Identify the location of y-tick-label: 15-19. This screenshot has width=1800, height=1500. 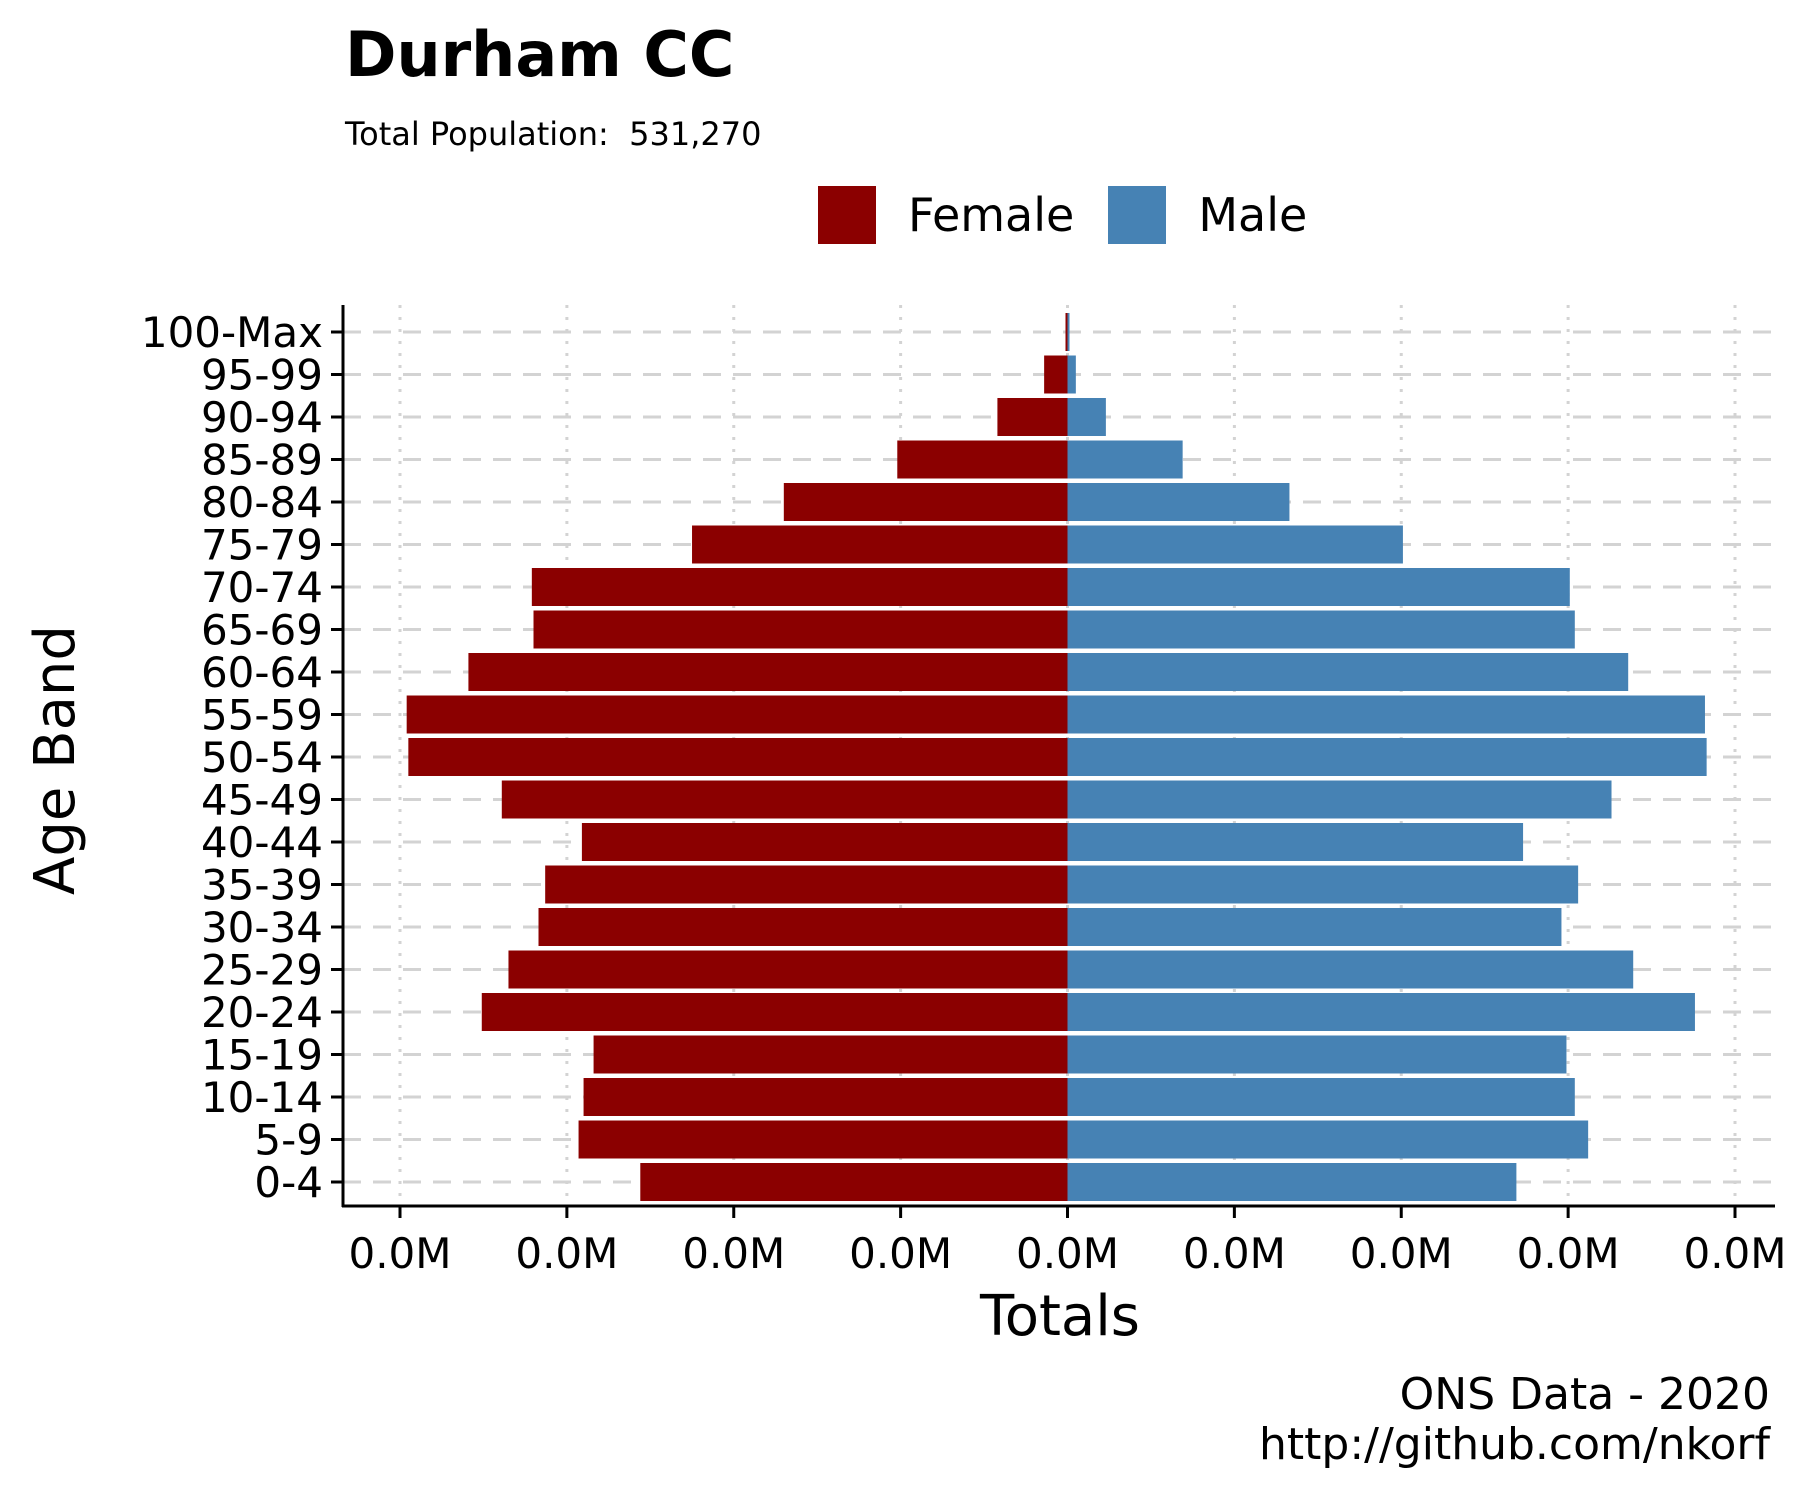
(262, 1055).